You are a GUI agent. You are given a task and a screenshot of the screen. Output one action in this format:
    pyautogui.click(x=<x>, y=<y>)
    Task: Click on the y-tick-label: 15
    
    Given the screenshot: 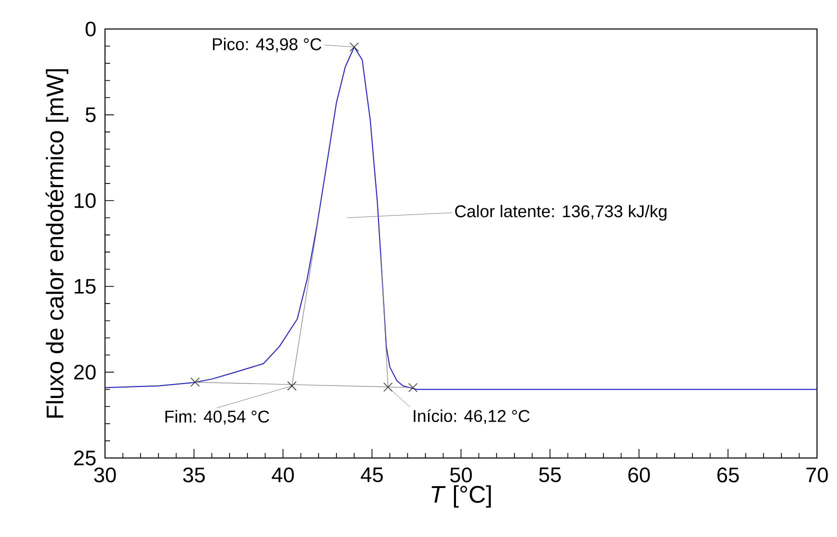 What is the action you would take?
    pyautogui.click(x=85, y=286)
    